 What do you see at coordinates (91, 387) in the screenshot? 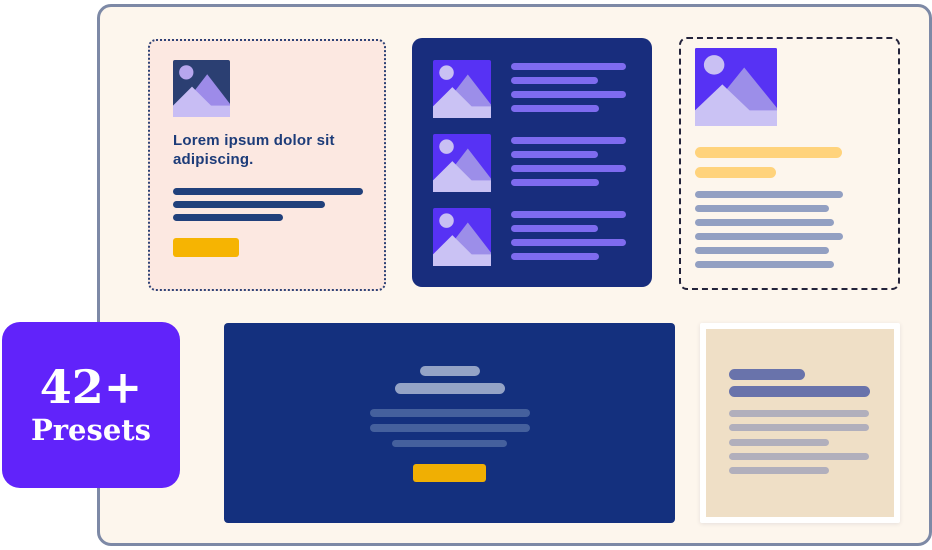
I see `presets-count: 42+` at bounding box center [91, 387].